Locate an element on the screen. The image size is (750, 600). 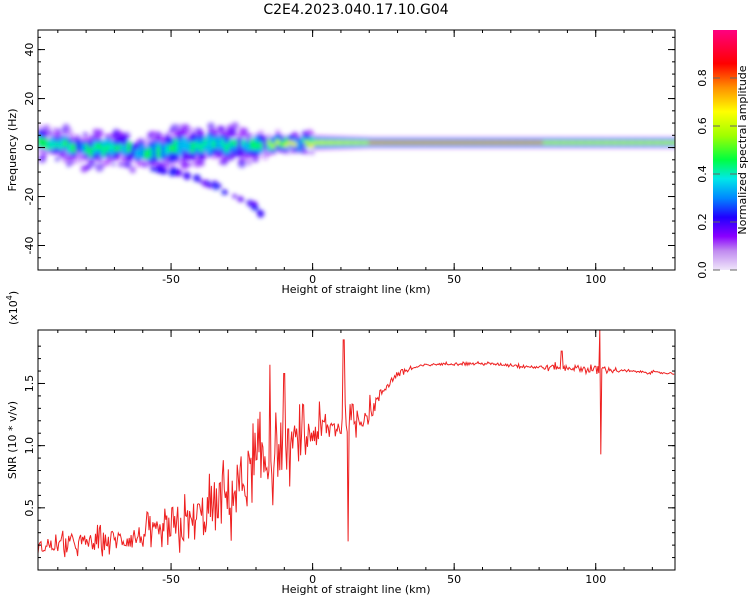
snr-y-label: SNR (10 * v/v) is located at coordinates (12, 440).